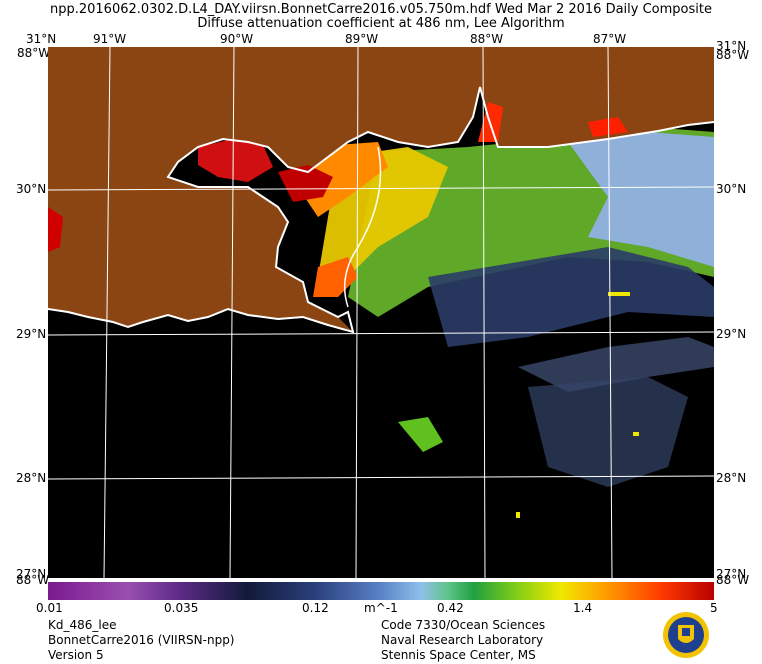 This screenshot has height=664, width=762. Describe the element at coordinates (141, 640) in the screenshot. I see `footer-left-2: BonnetCarre2016 (VIIRSN-npp)` at that location.